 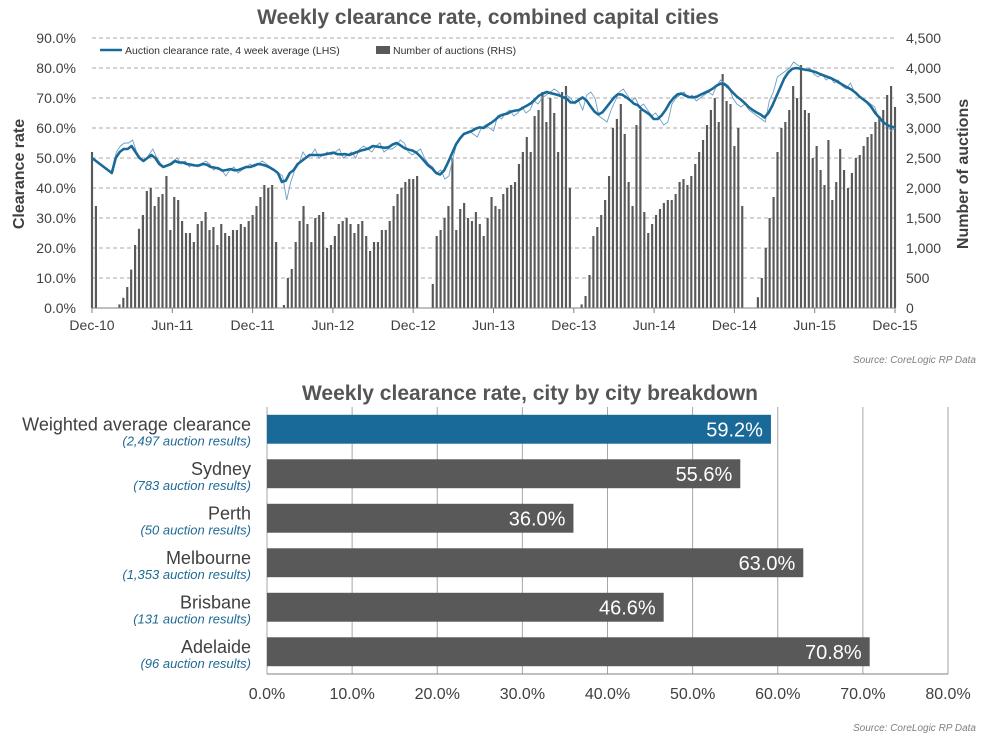 I want to click on left-y-tick: 0.0%, so click(x=60, y=308).